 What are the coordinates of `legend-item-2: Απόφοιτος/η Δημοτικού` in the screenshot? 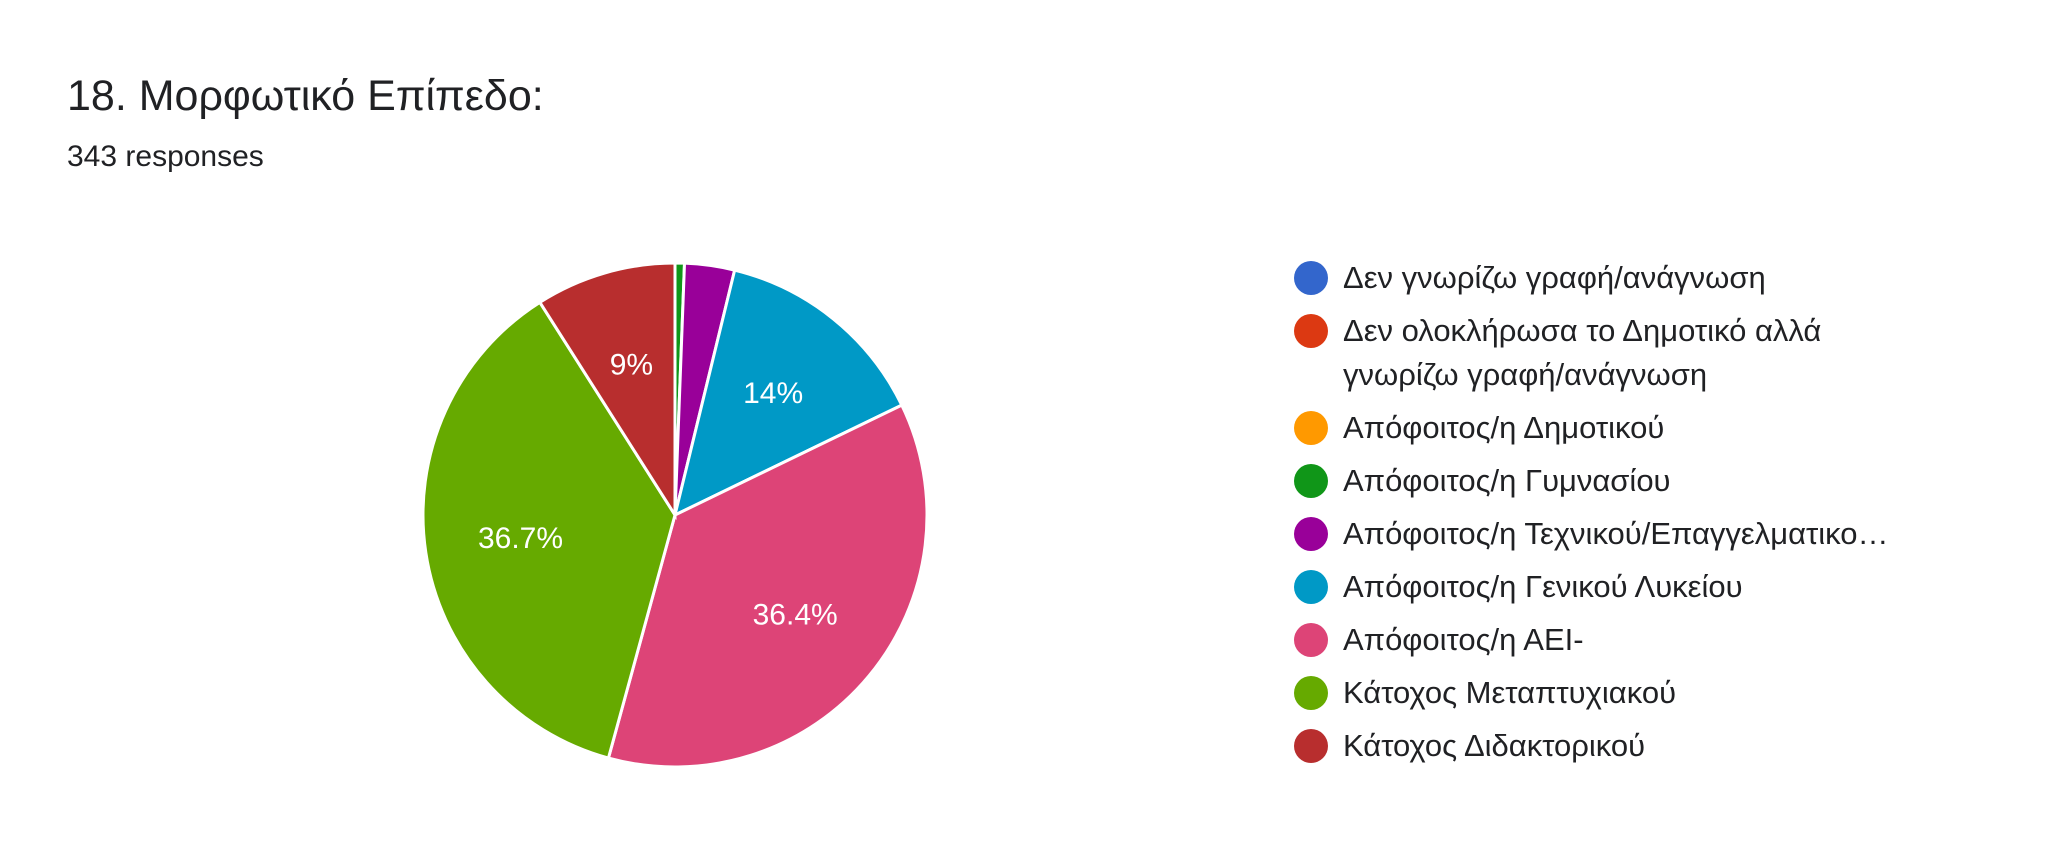 It's located at (1644, 428).